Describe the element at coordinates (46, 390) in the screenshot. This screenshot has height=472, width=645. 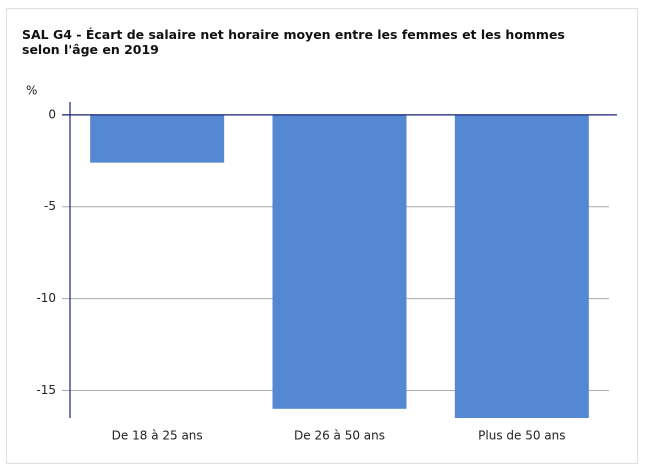
I see `y-tick-label: -15` at that location.